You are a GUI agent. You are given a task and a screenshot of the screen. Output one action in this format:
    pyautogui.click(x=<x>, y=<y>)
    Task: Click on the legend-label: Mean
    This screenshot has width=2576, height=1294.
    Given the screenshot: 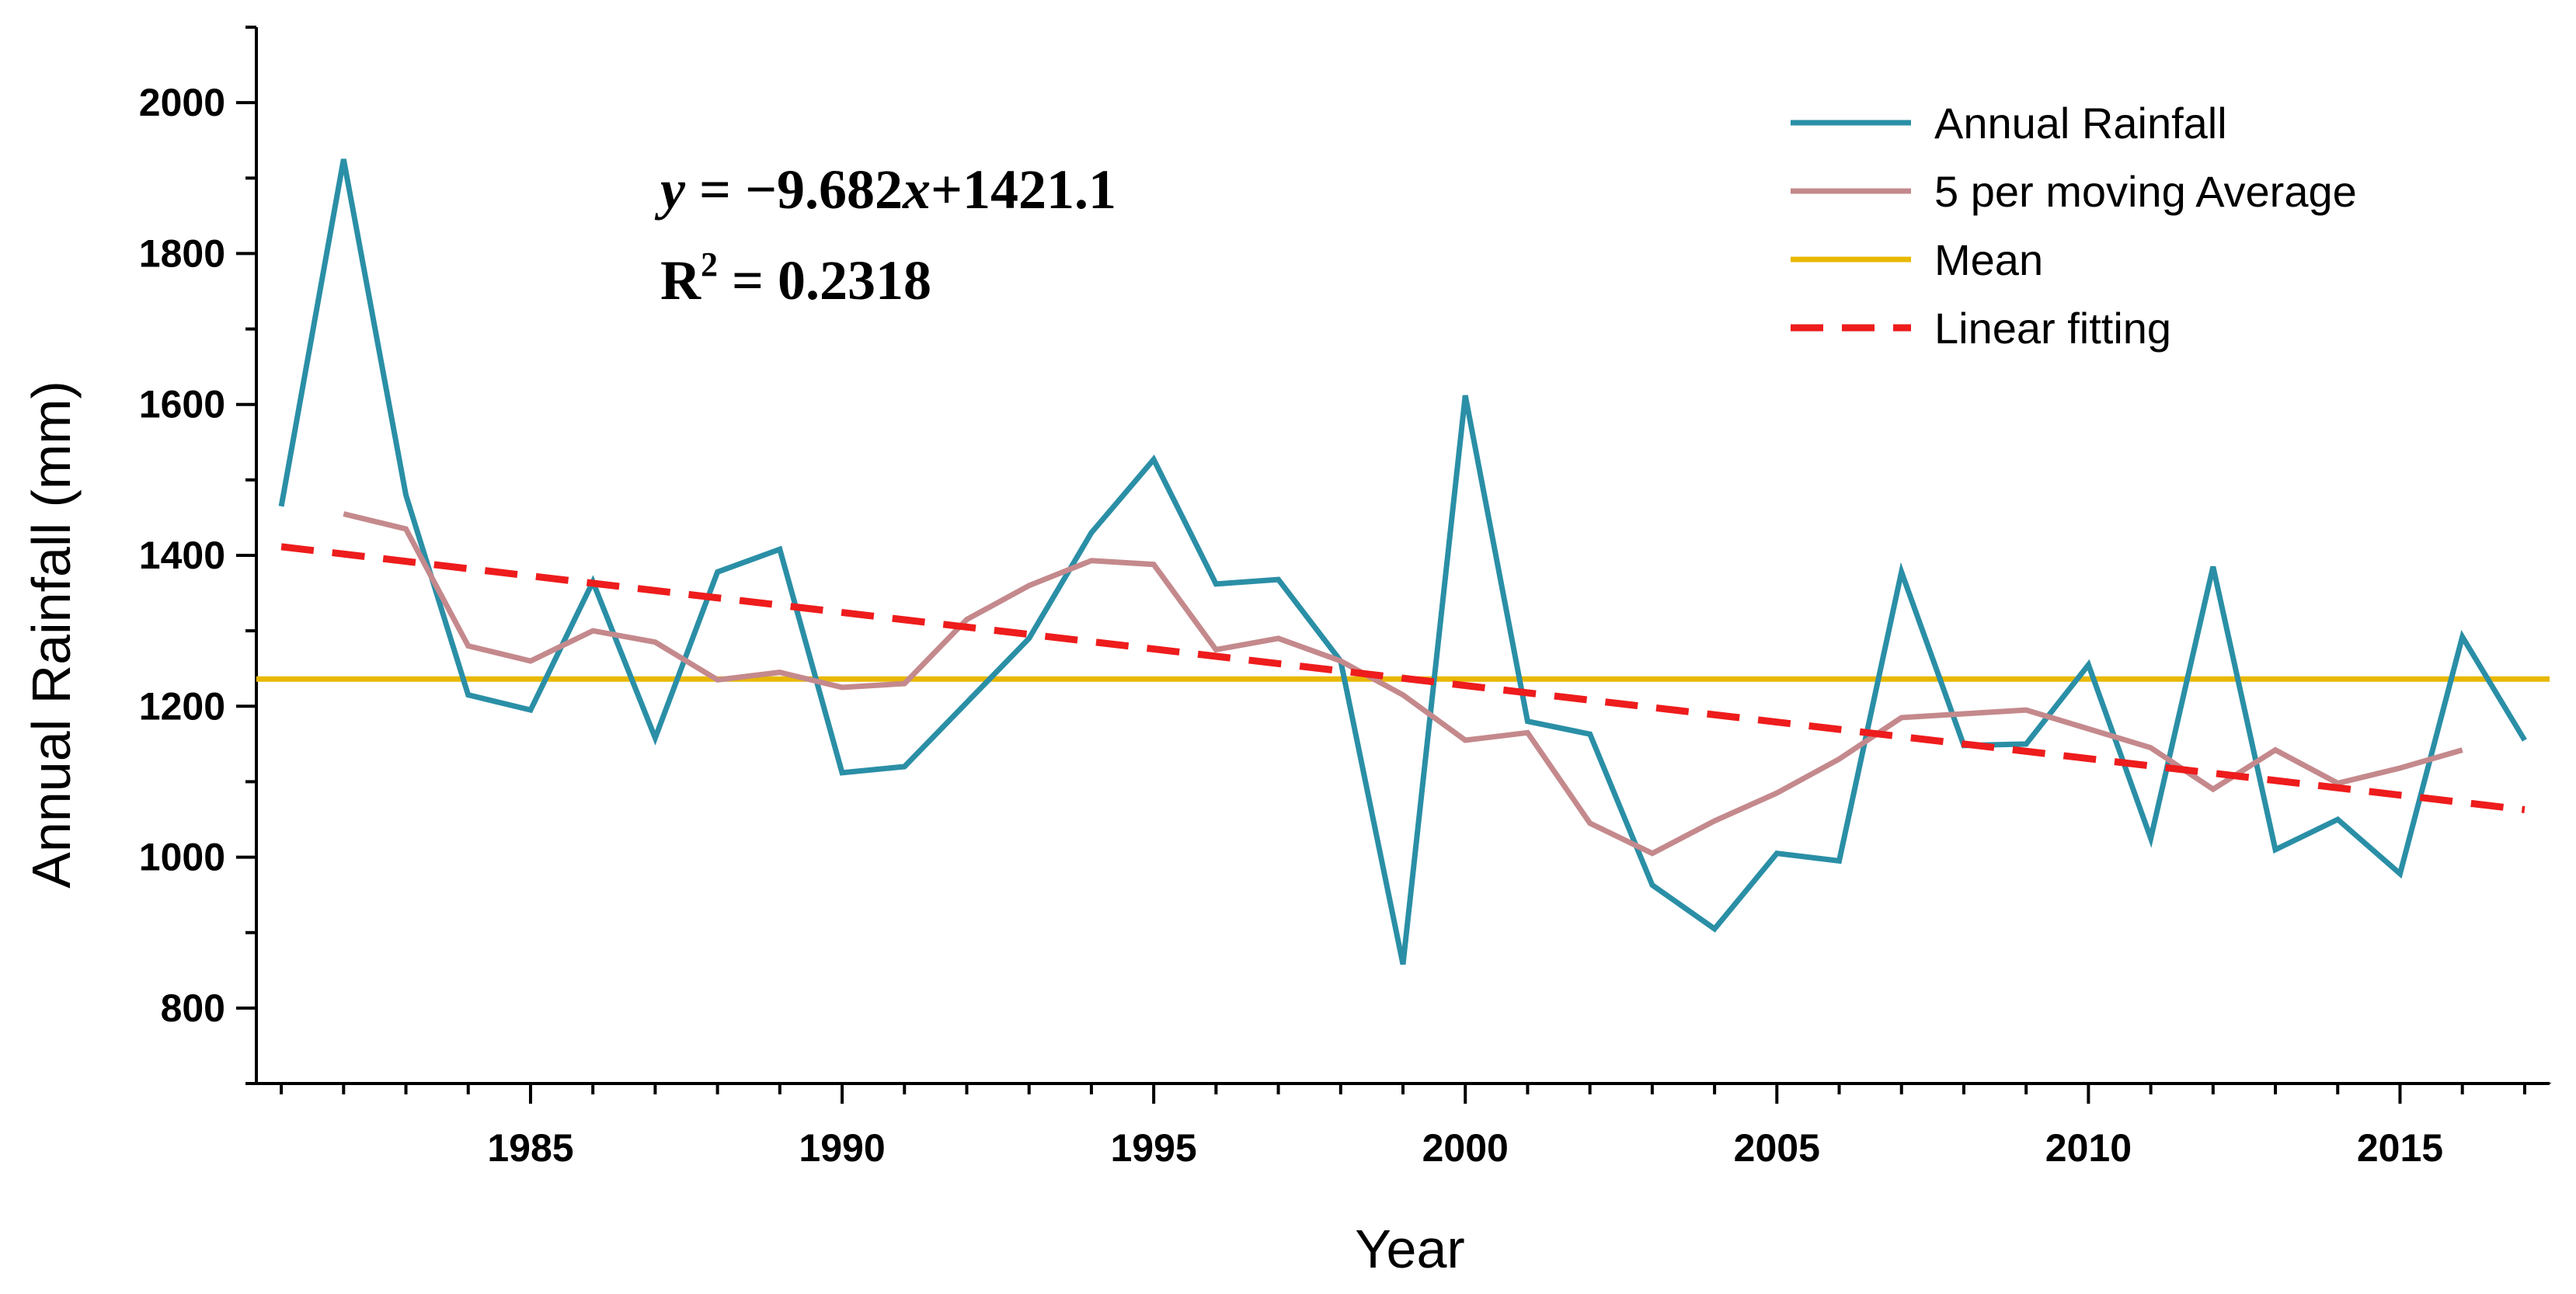 What is the action you would take?
    pyautogui.click(x=1988, y=259)
    